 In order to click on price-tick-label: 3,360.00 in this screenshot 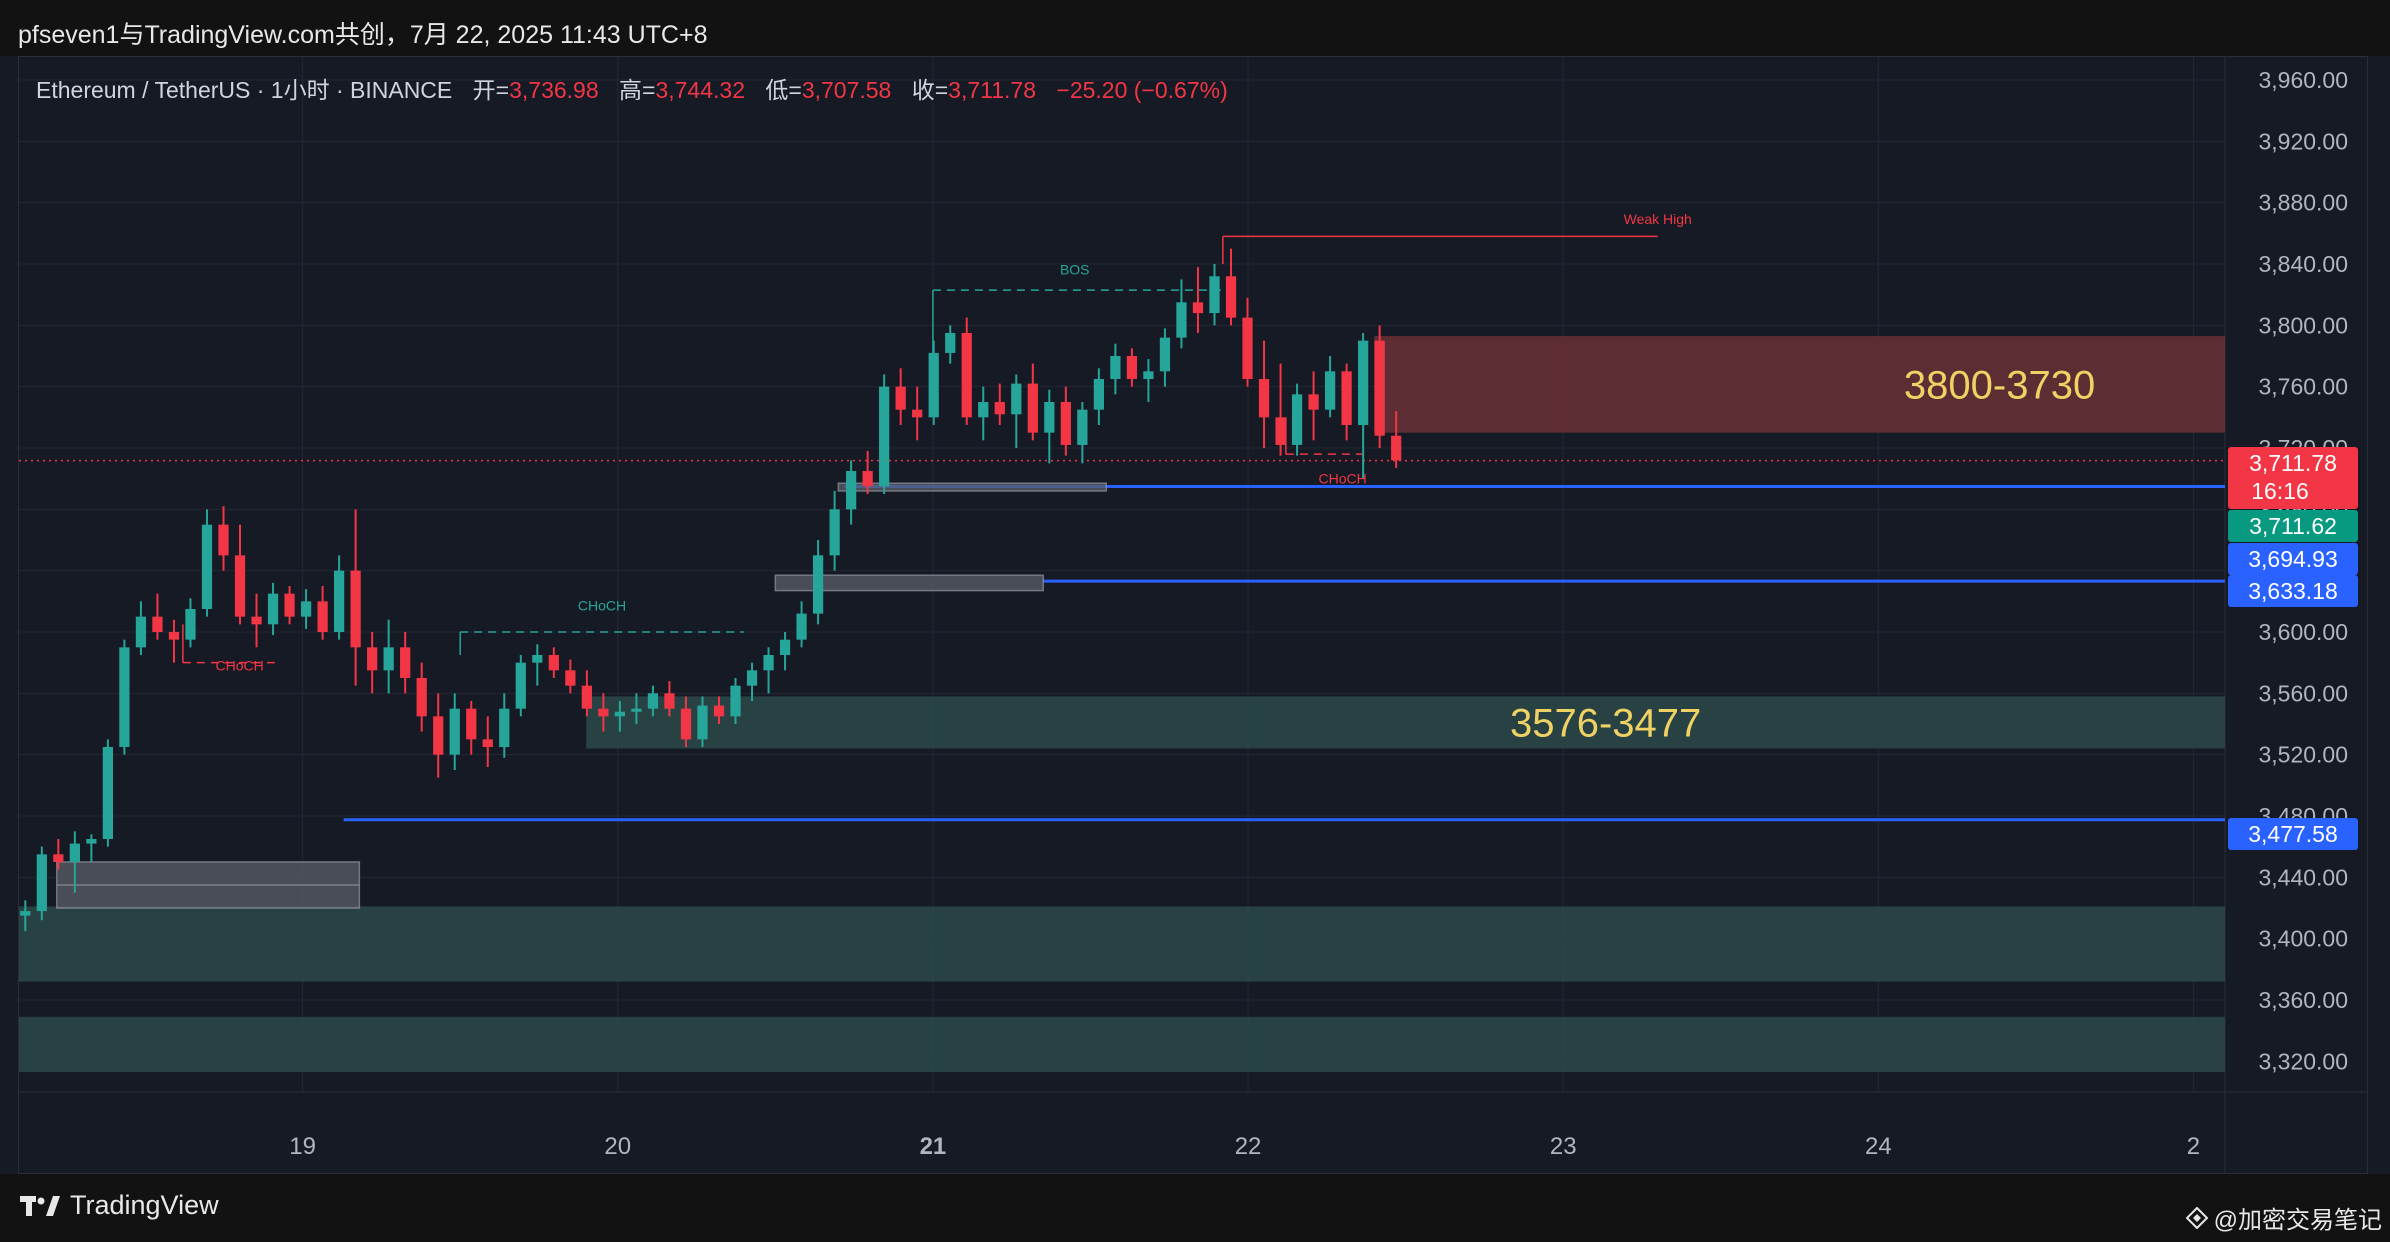, I will do `click(2303, 1000)`.